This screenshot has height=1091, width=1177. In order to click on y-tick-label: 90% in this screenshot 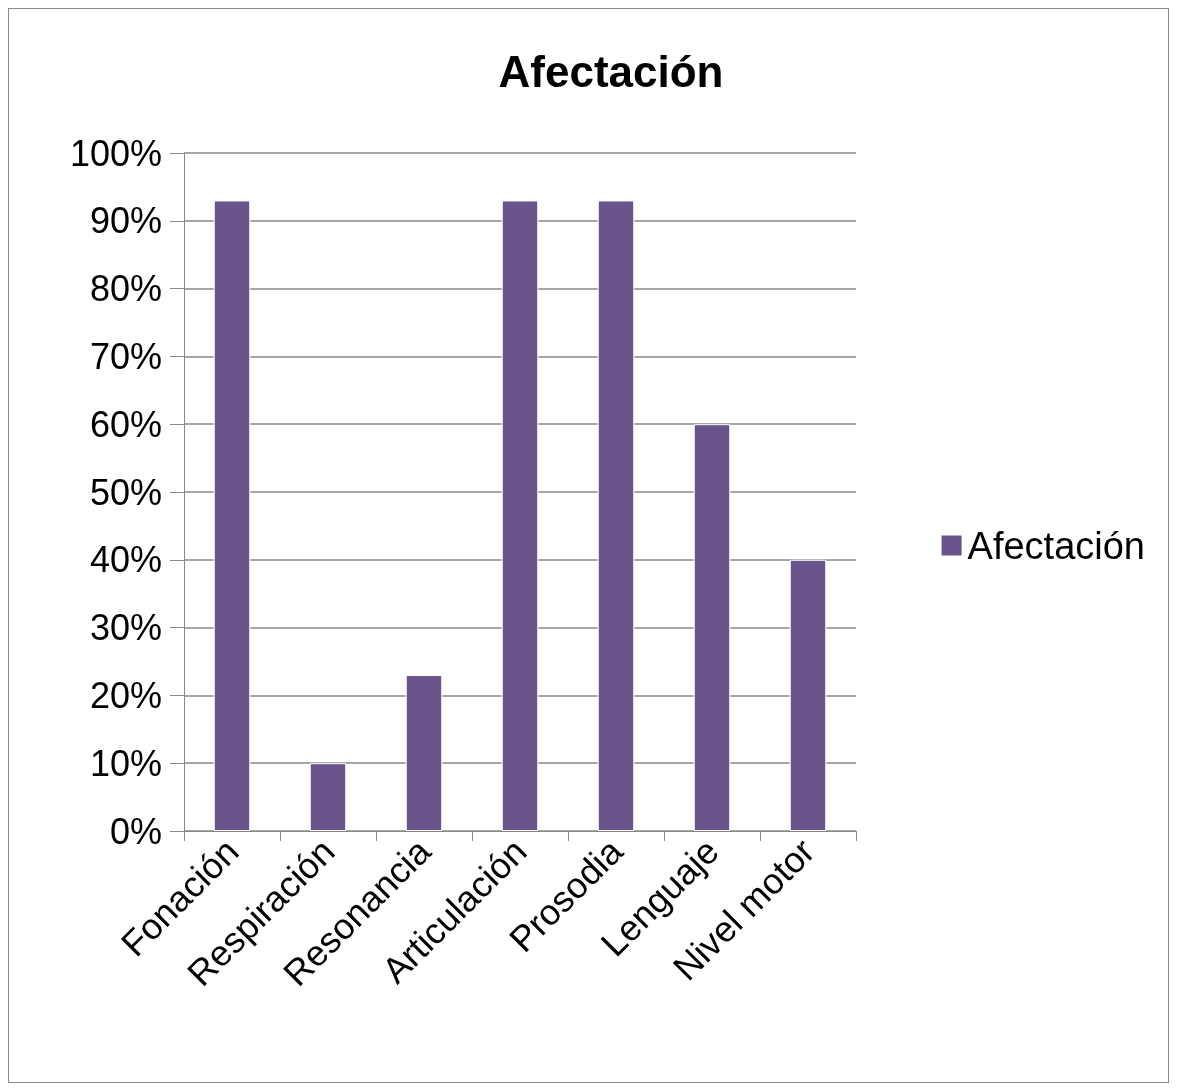, I will do `click(125, 221)`.